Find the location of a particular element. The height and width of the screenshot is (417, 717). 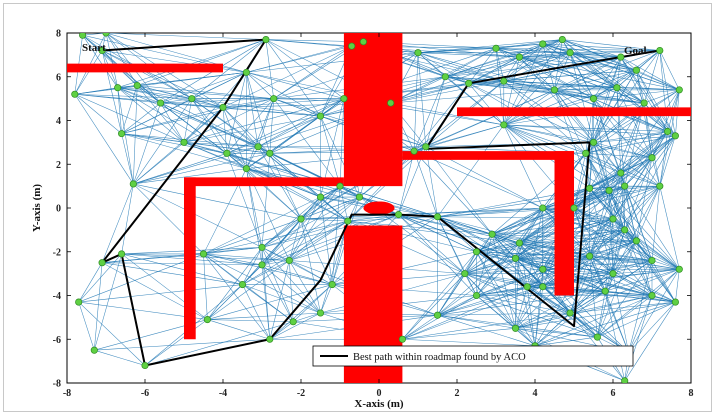

legend-box is located at coordinates (473, 356).